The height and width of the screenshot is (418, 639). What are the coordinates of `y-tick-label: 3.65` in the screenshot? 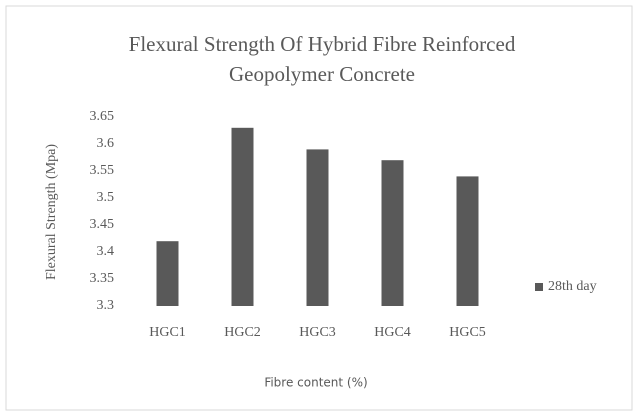 It's located at (102, 116).